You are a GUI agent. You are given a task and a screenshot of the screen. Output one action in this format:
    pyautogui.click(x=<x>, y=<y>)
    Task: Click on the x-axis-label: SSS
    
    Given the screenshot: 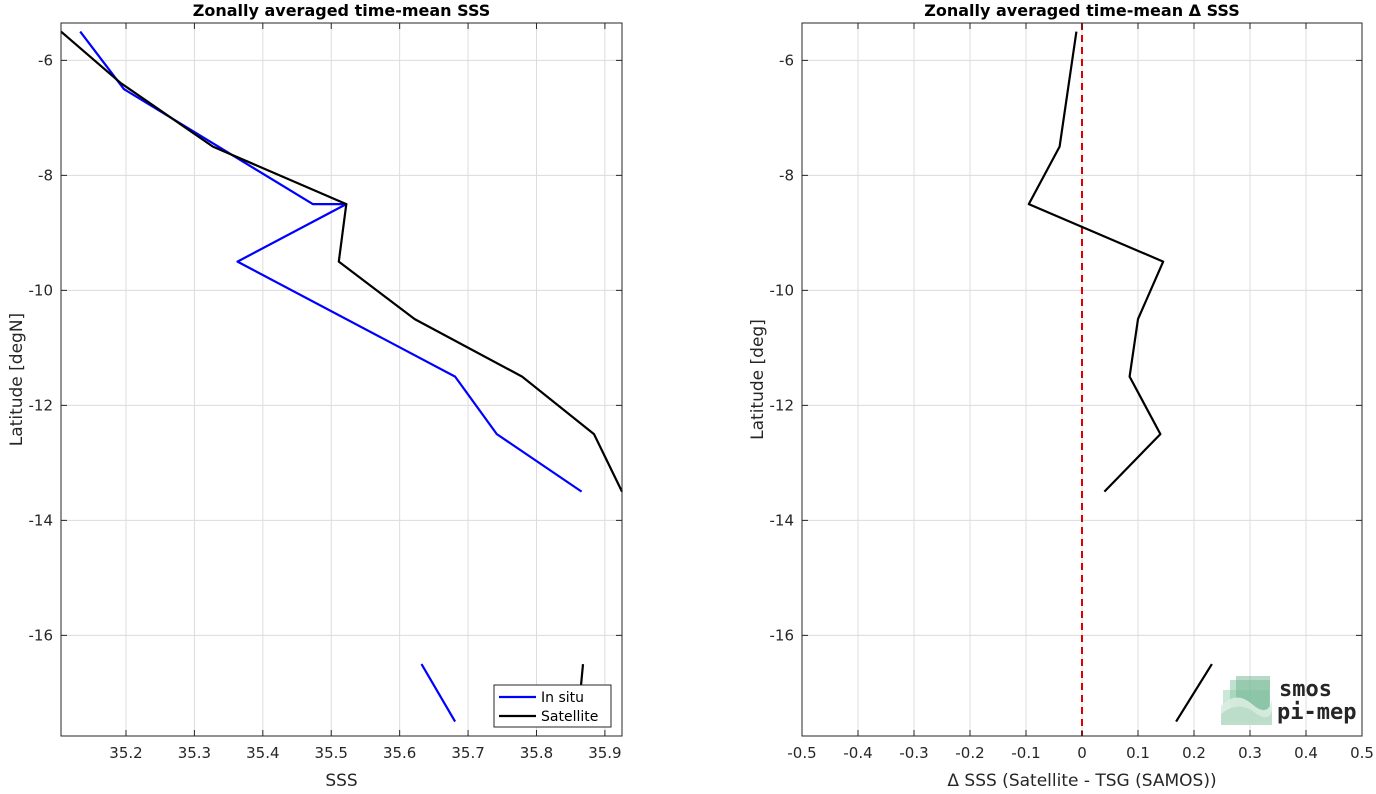 What is the action you would take?
    pyautogui.click(x=341, y=780)
    